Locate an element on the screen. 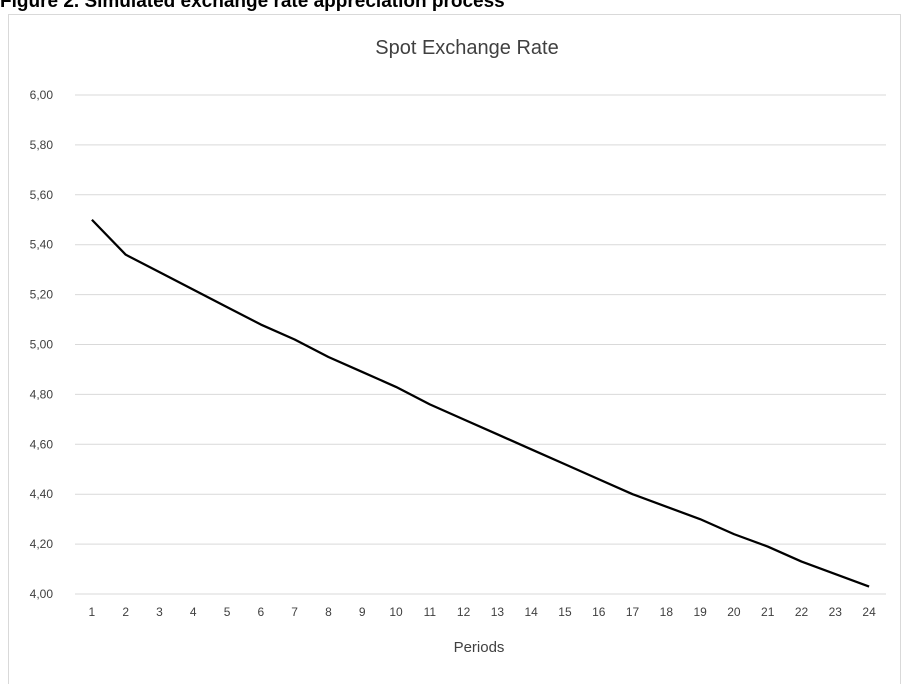  x-tick-label: 12 is located at coordinates (464, 612).